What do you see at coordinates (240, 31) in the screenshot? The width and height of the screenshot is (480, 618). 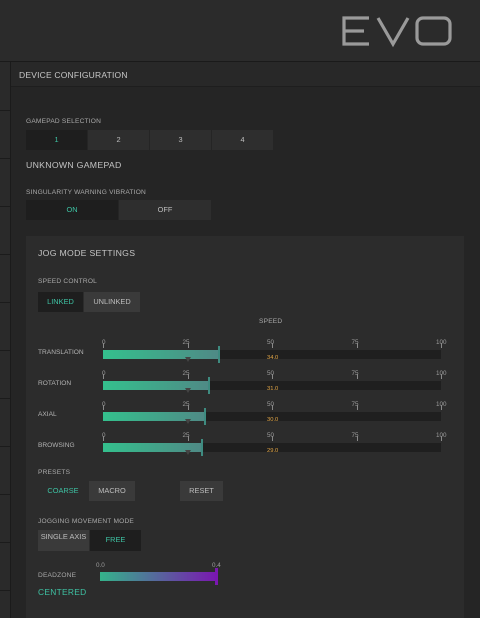 I see `top-bar` at bounding box center [240, 31].